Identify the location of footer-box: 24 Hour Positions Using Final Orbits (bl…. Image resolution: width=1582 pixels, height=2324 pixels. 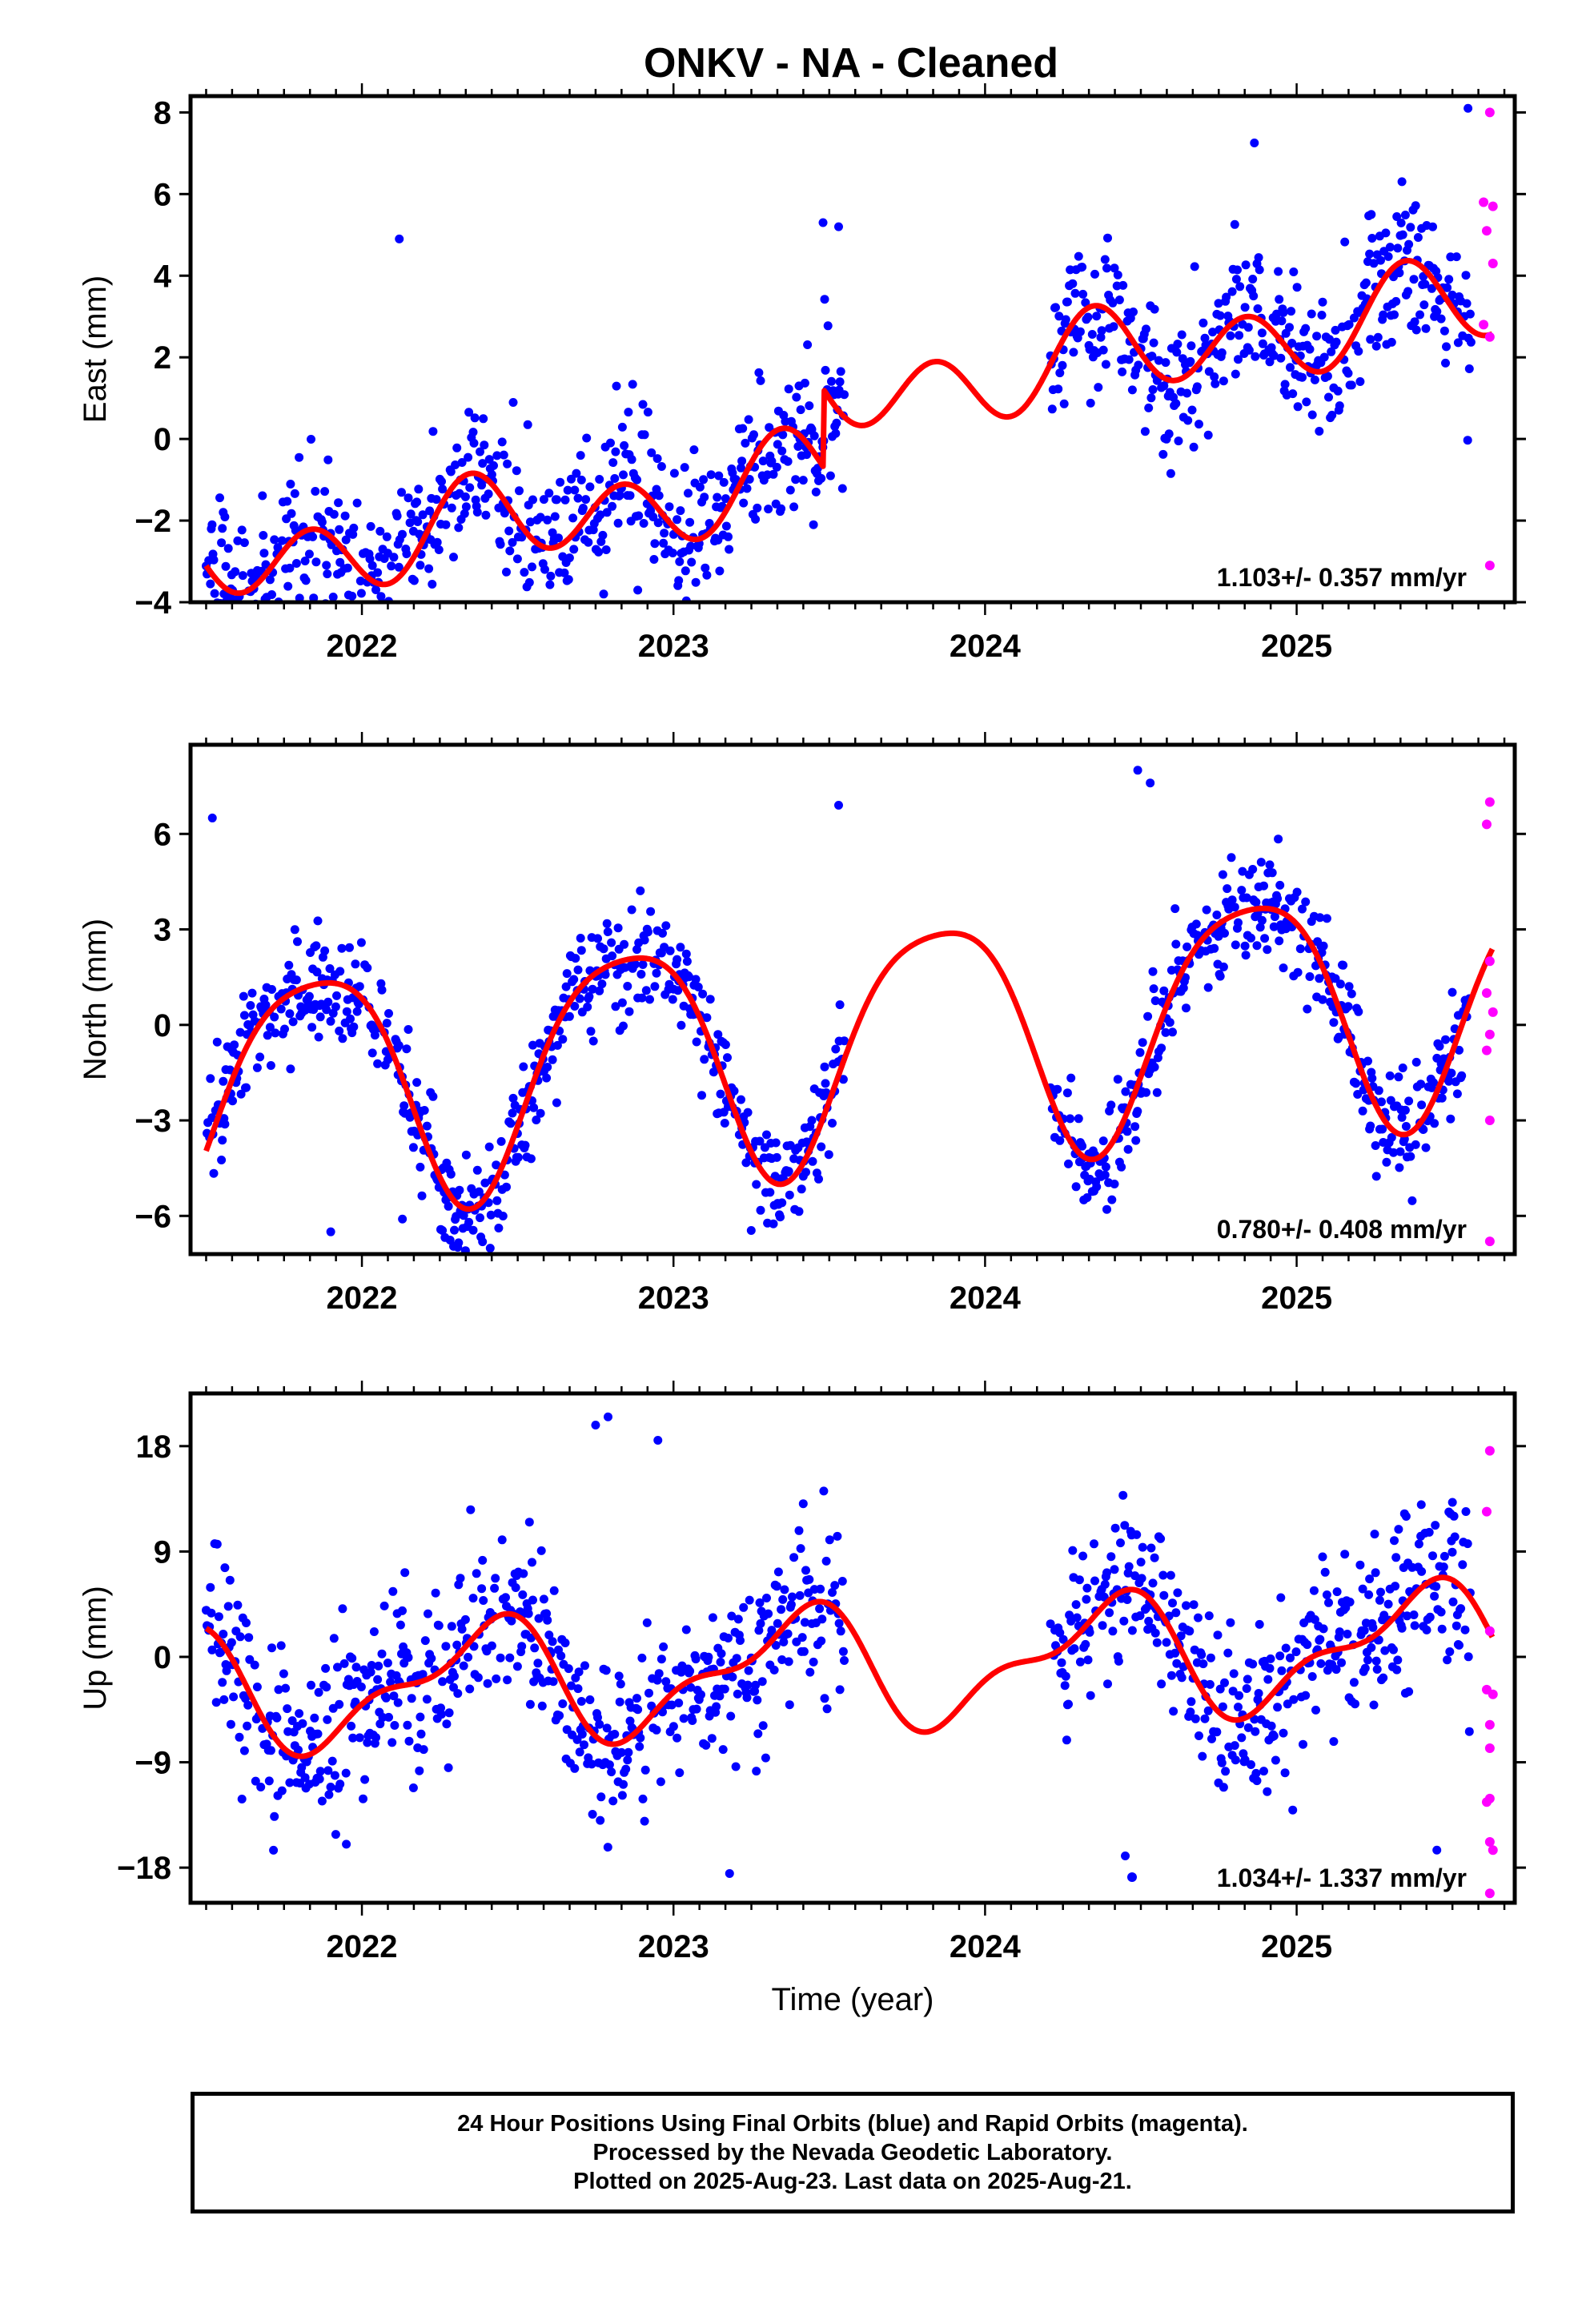
(853, 2152).